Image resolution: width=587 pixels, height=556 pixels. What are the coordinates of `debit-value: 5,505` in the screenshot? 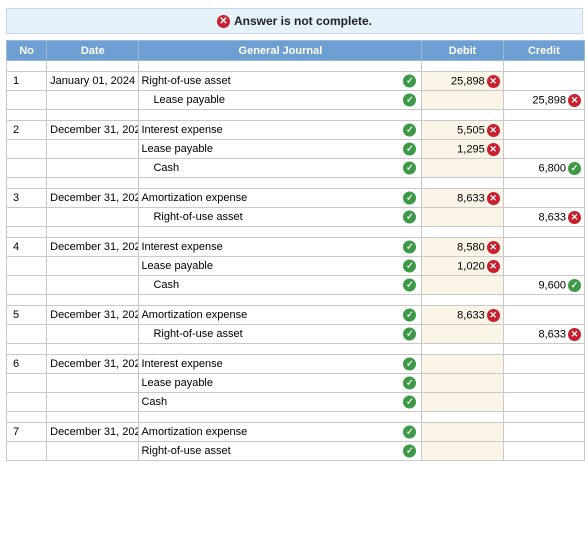 It's located at (471, 130).